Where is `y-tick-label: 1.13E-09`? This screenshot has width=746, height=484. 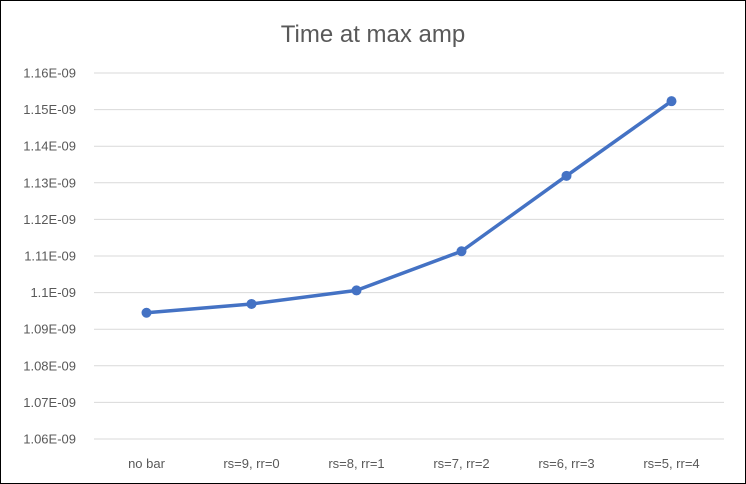 y-tick-label: 1.13E-09 is located at coordinates (49, 182).